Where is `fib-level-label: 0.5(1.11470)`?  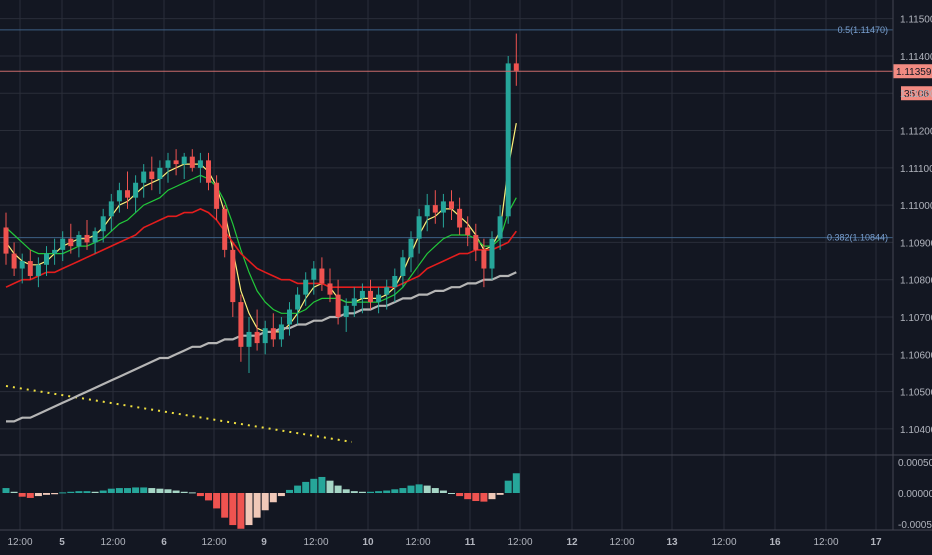 fib-level-label: 0.5(1.11470) is located at coordinates (863, 30).